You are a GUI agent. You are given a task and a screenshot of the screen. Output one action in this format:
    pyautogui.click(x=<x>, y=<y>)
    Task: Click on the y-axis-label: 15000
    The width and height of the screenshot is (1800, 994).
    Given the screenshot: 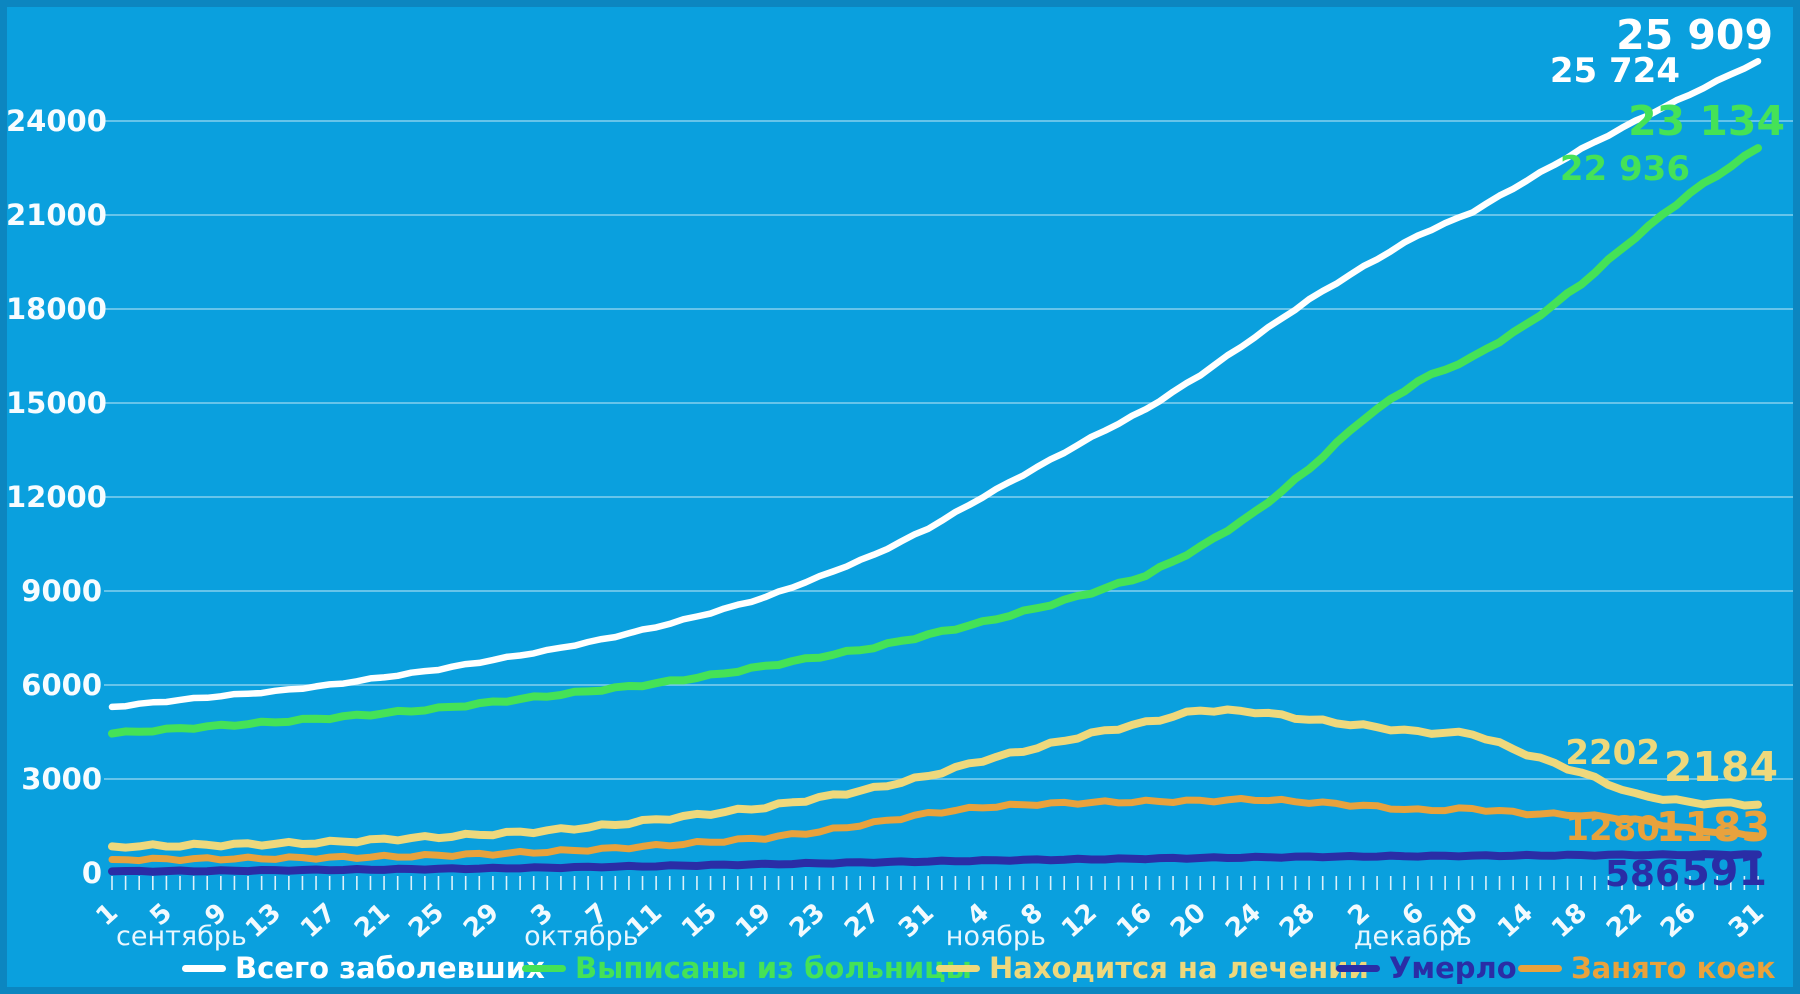 What is the action you would take?
    pyautogui.click(x=56, y=403)
    